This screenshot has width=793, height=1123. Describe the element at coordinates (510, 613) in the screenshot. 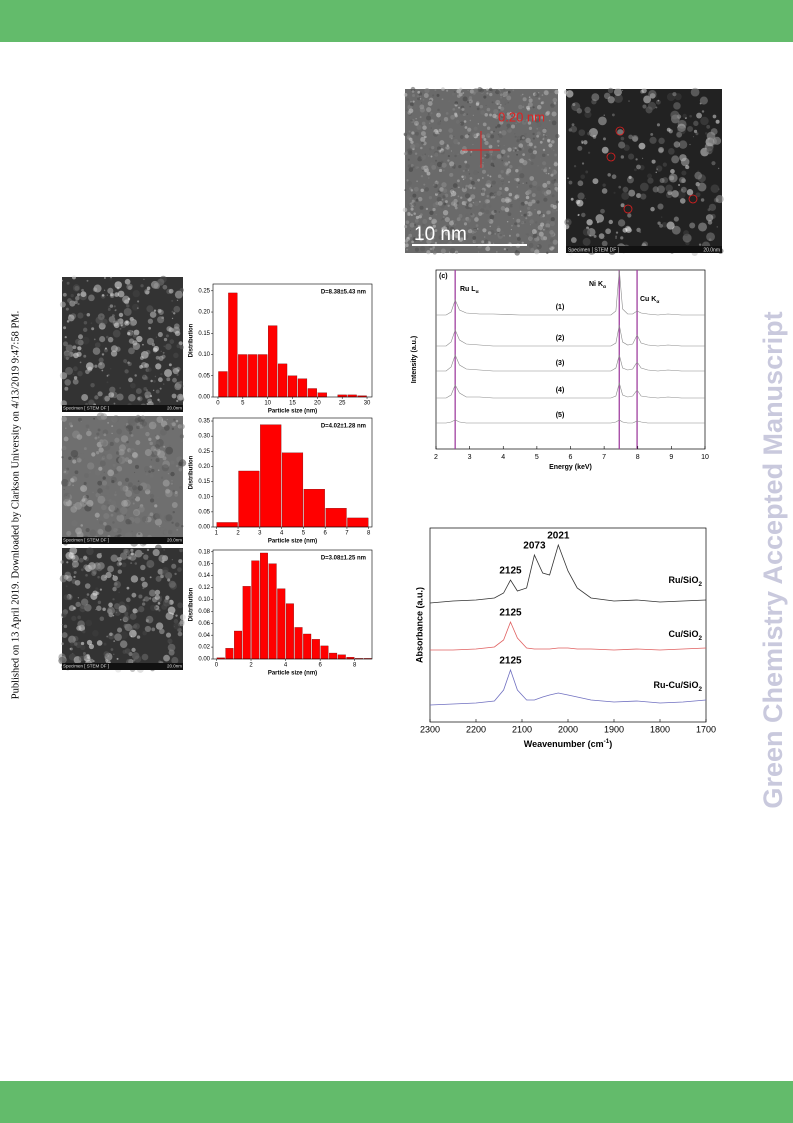

I see `peak-label: 2125` at that location.